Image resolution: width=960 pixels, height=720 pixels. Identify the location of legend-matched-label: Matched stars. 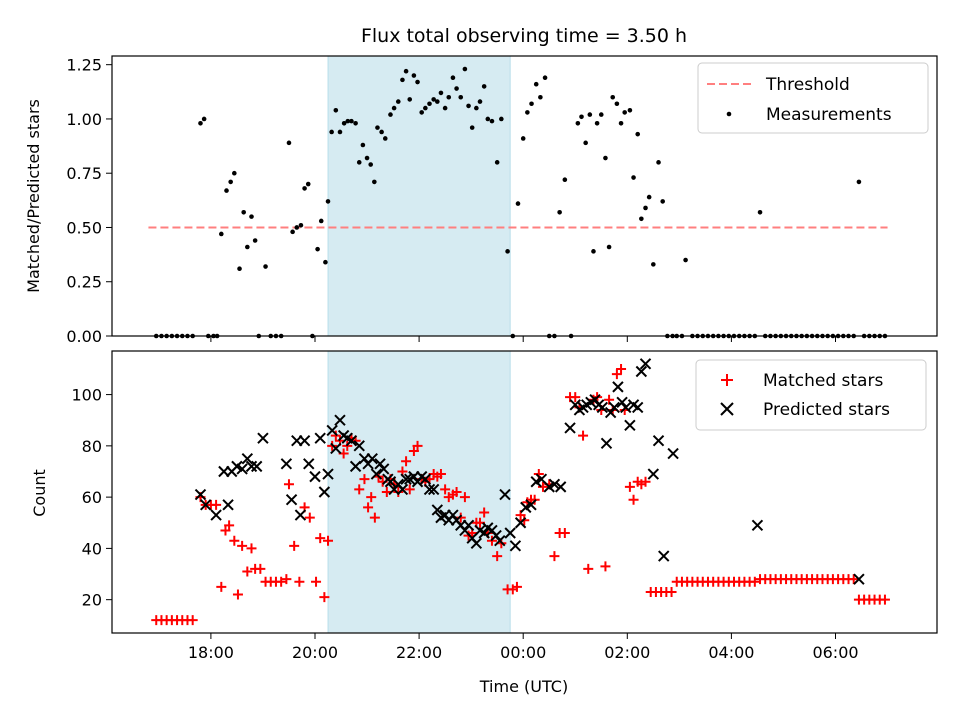
(823, 381).